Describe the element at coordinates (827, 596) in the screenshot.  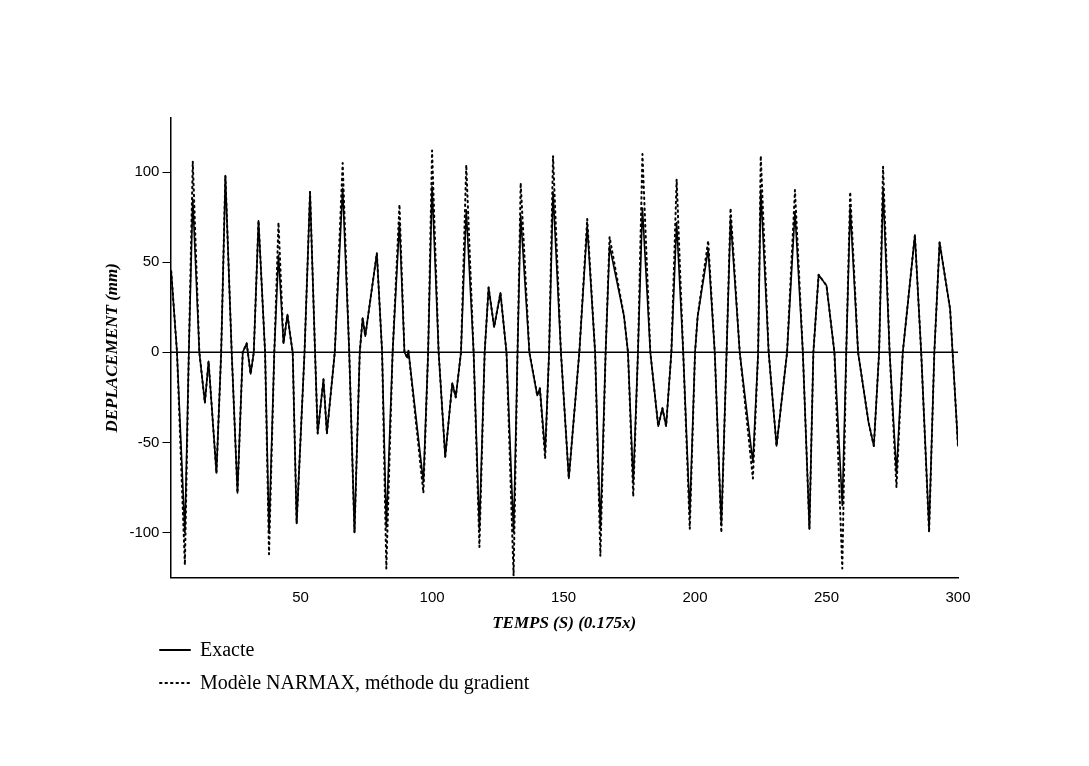
I see `x-tick-label: 250` at that location.